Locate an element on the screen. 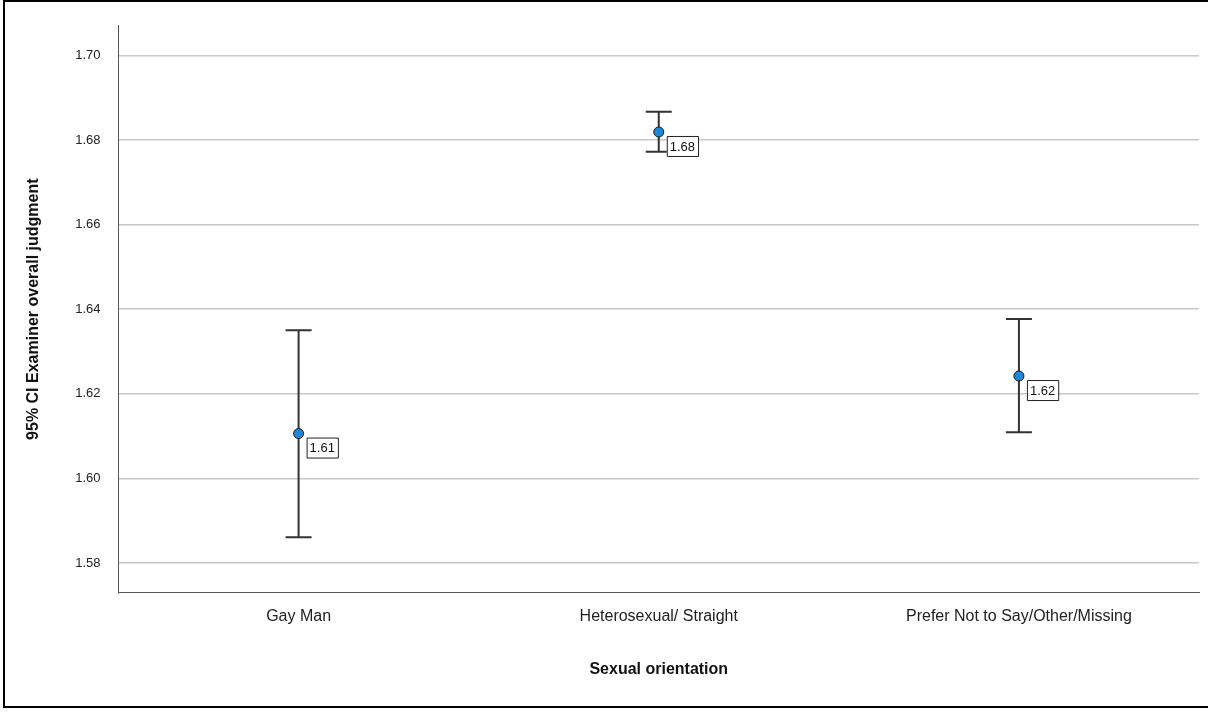  y-tick-label: 1.68 is located at coordinates (88, 139).